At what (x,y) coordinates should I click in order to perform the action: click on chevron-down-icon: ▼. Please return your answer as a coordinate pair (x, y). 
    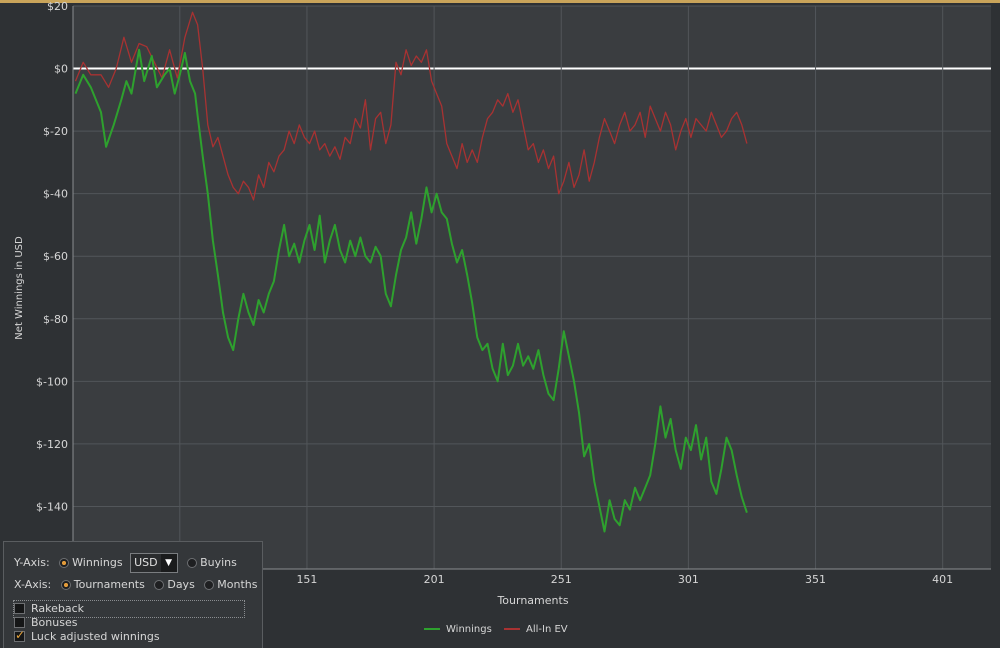
    Looking at the image, I should click on (168, 563).